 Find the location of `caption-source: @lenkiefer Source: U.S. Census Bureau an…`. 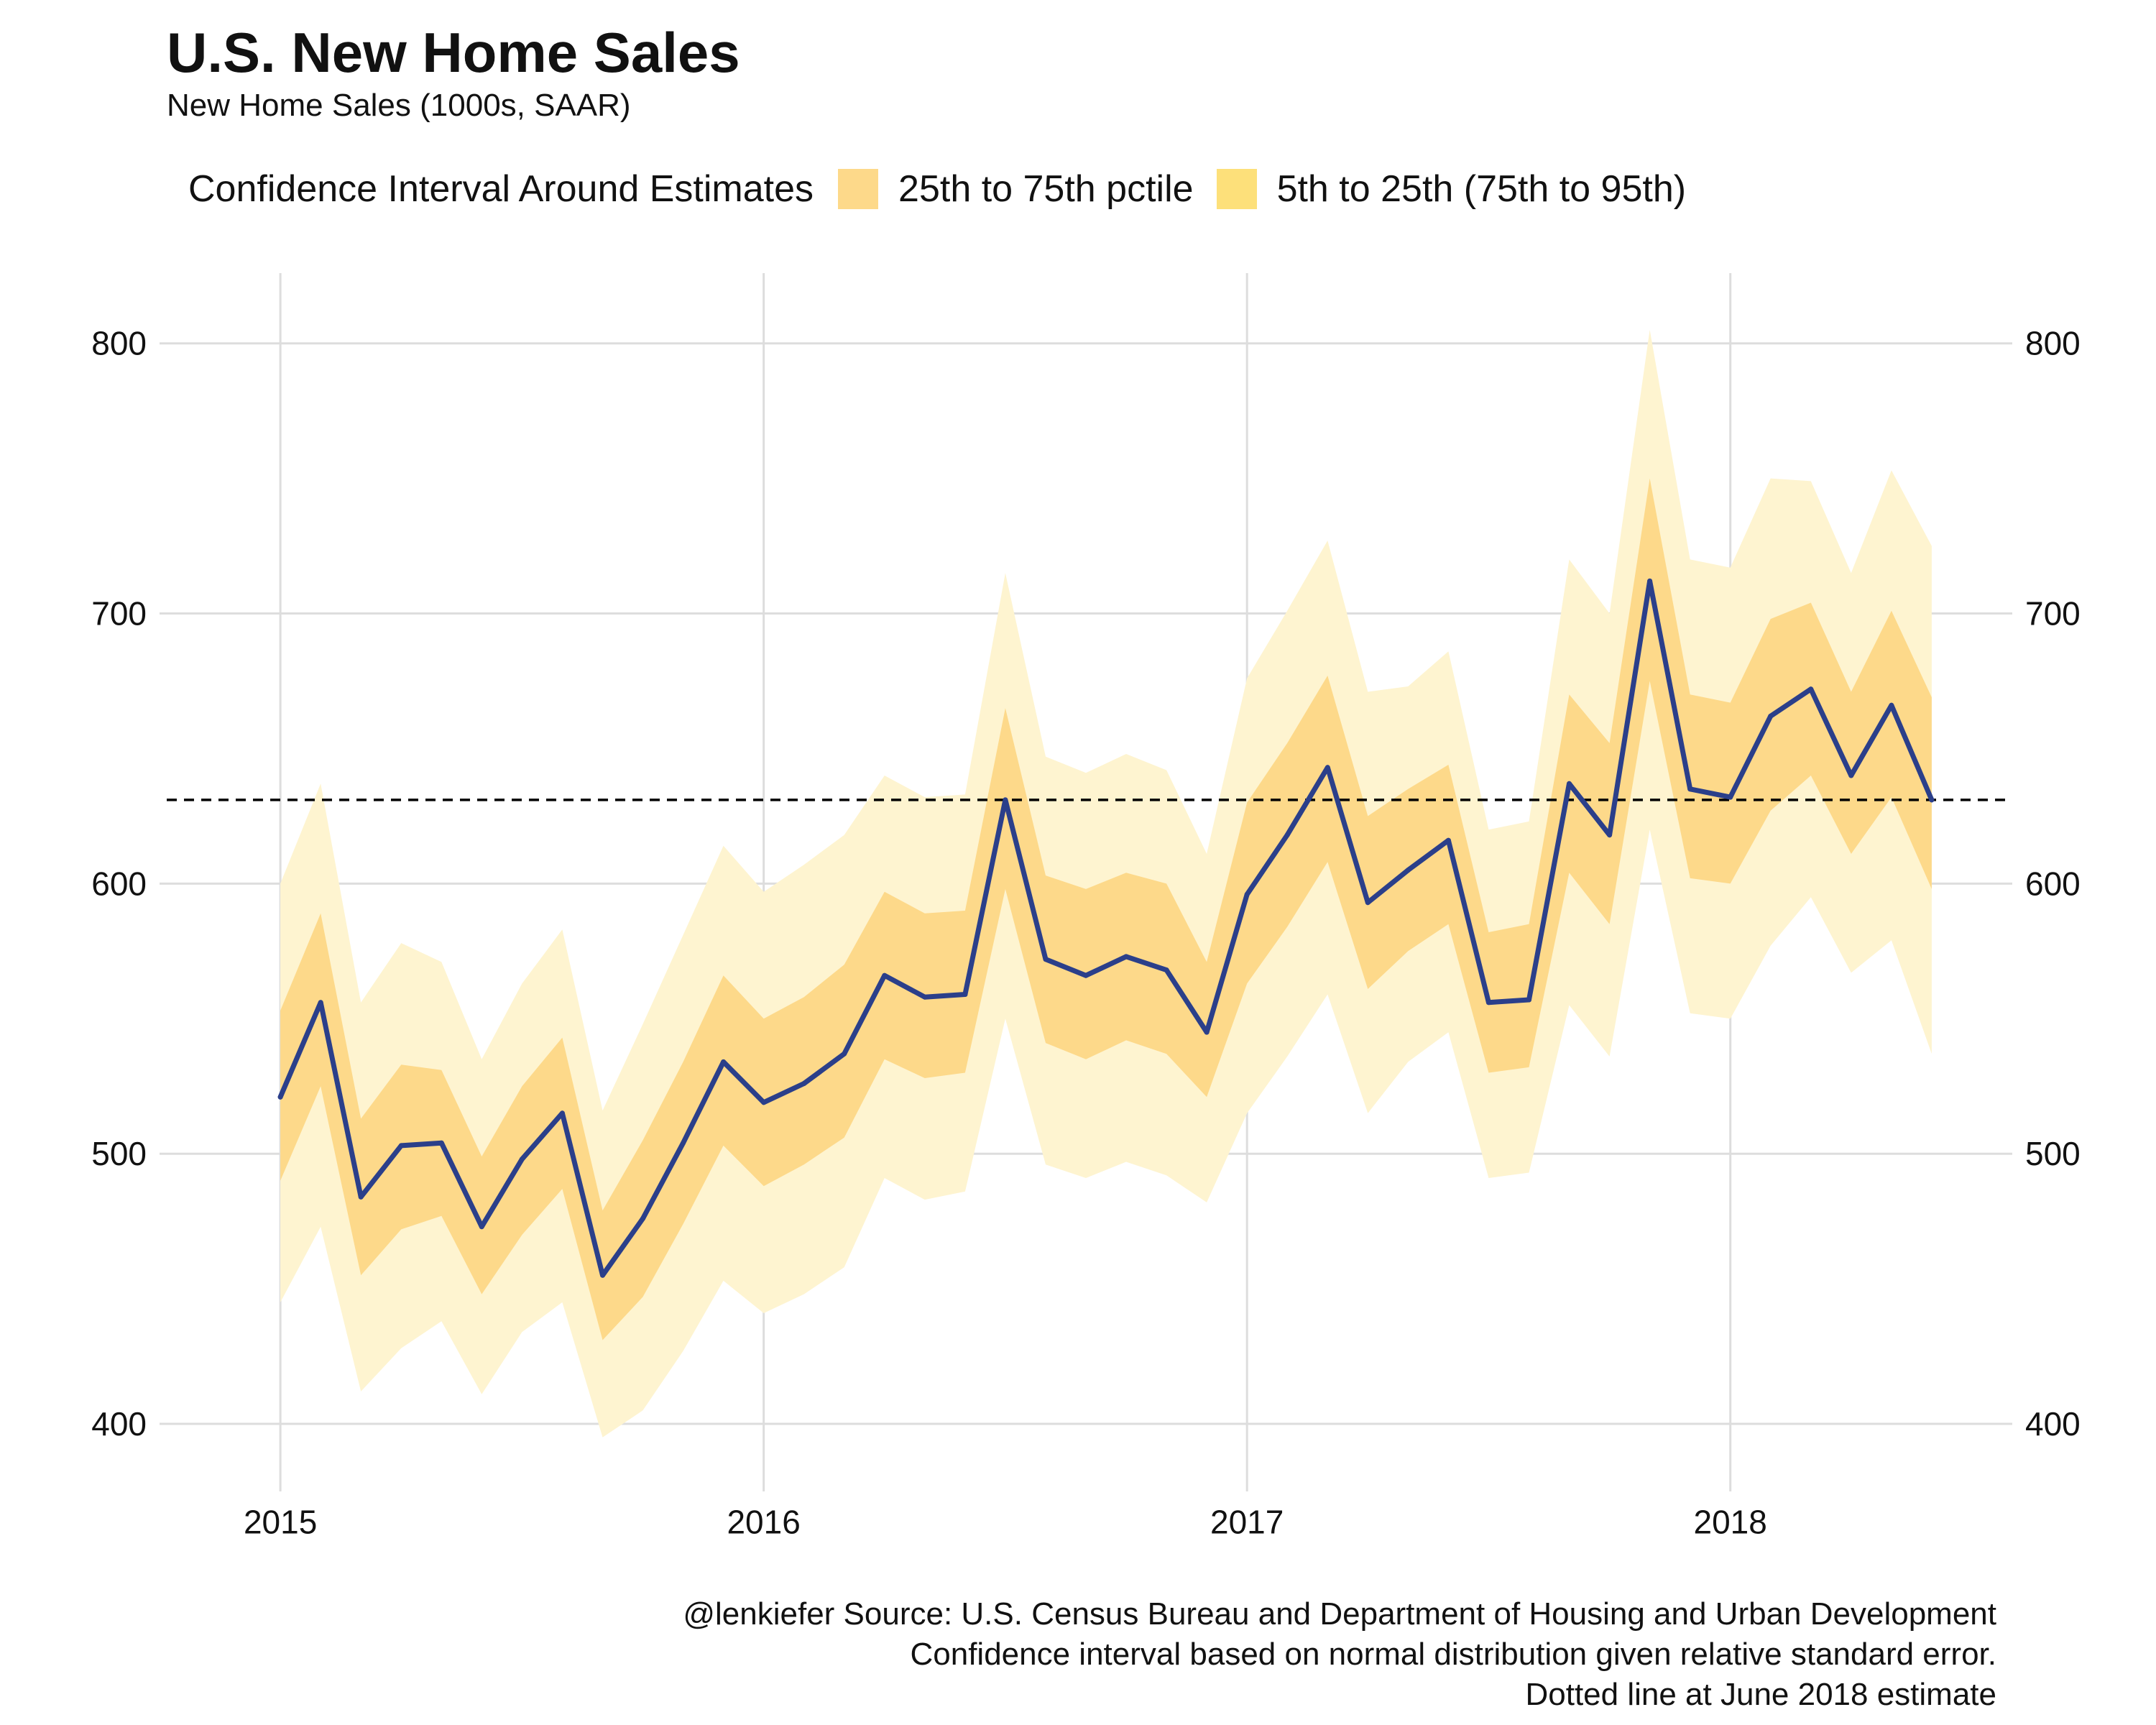

caption-source: @lenkiefer Source: U.S. Census Bureau an… is located at coordinates (1339, 1614).